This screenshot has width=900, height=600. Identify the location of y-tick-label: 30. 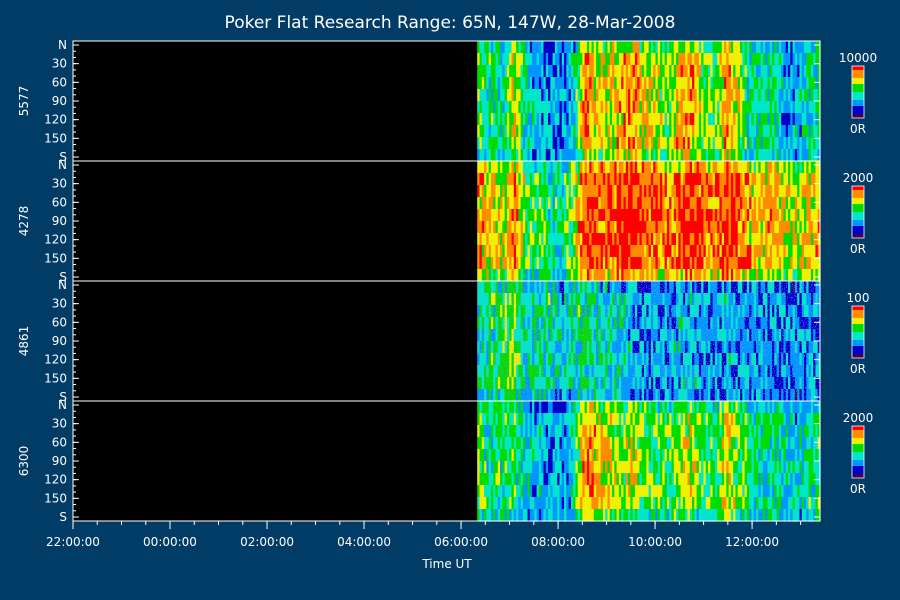
(59, 64).